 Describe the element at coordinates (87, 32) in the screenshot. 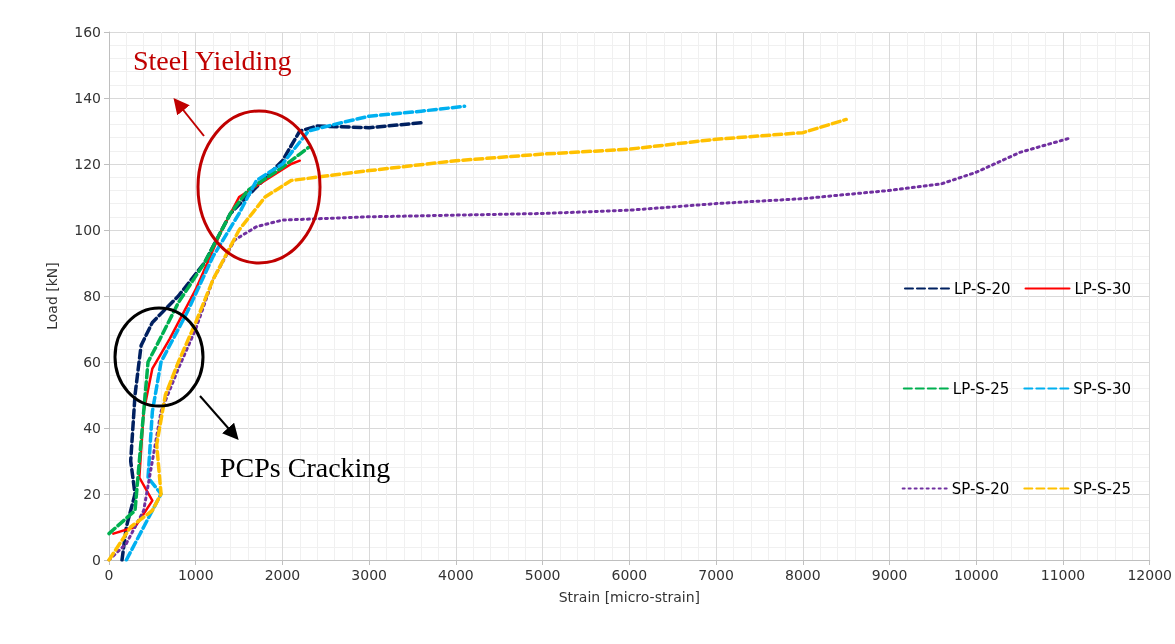

I see `y-tick-label: 160` at that location.